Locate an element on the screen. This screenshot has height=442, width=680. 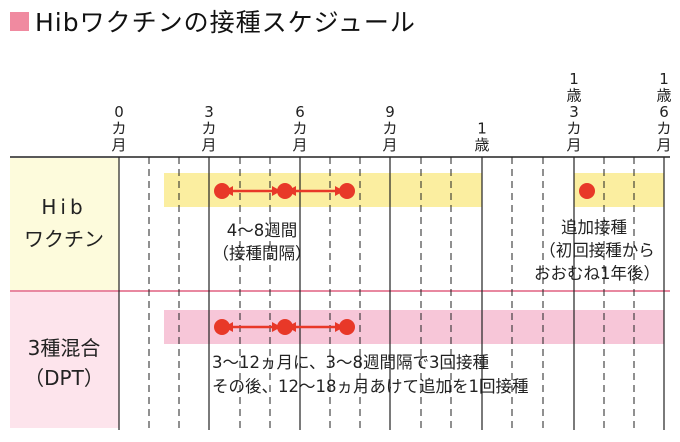
title-text: Hibワクチンの接種スケジュール is located at coordinates (225, 22).